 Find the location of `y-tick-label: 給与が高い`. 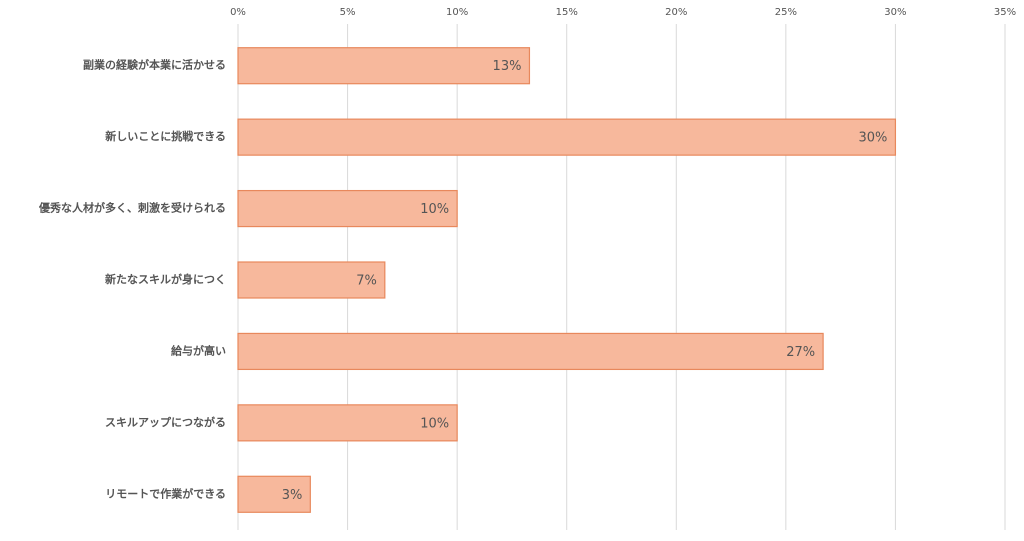

y-tick-label: 給与が高い is located at coordinates (198, 350).